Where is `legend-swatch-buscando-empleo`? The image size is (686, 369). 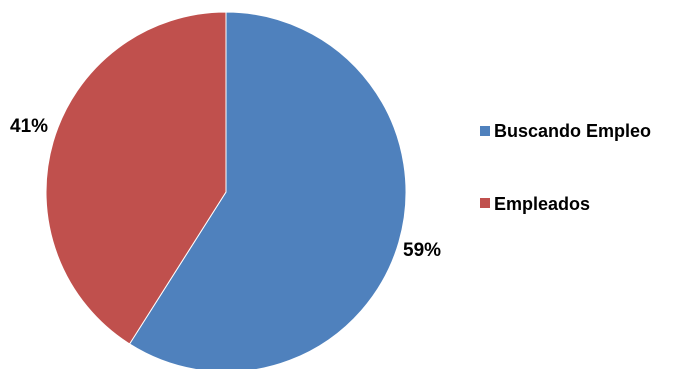
legend-swatch-buscando-empleo is located at coordinates (485, 131).